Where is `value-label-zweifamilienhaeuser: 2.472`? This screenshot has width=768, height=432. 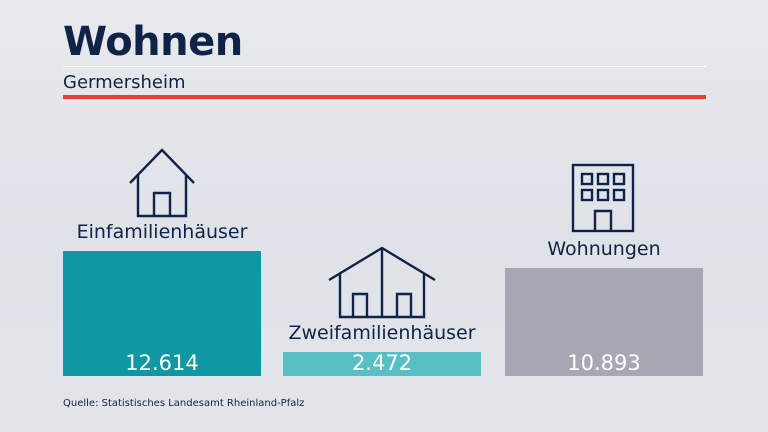
value-label-zweifamilienhaeuser: 2.472 is located at coordinates (382, 363).